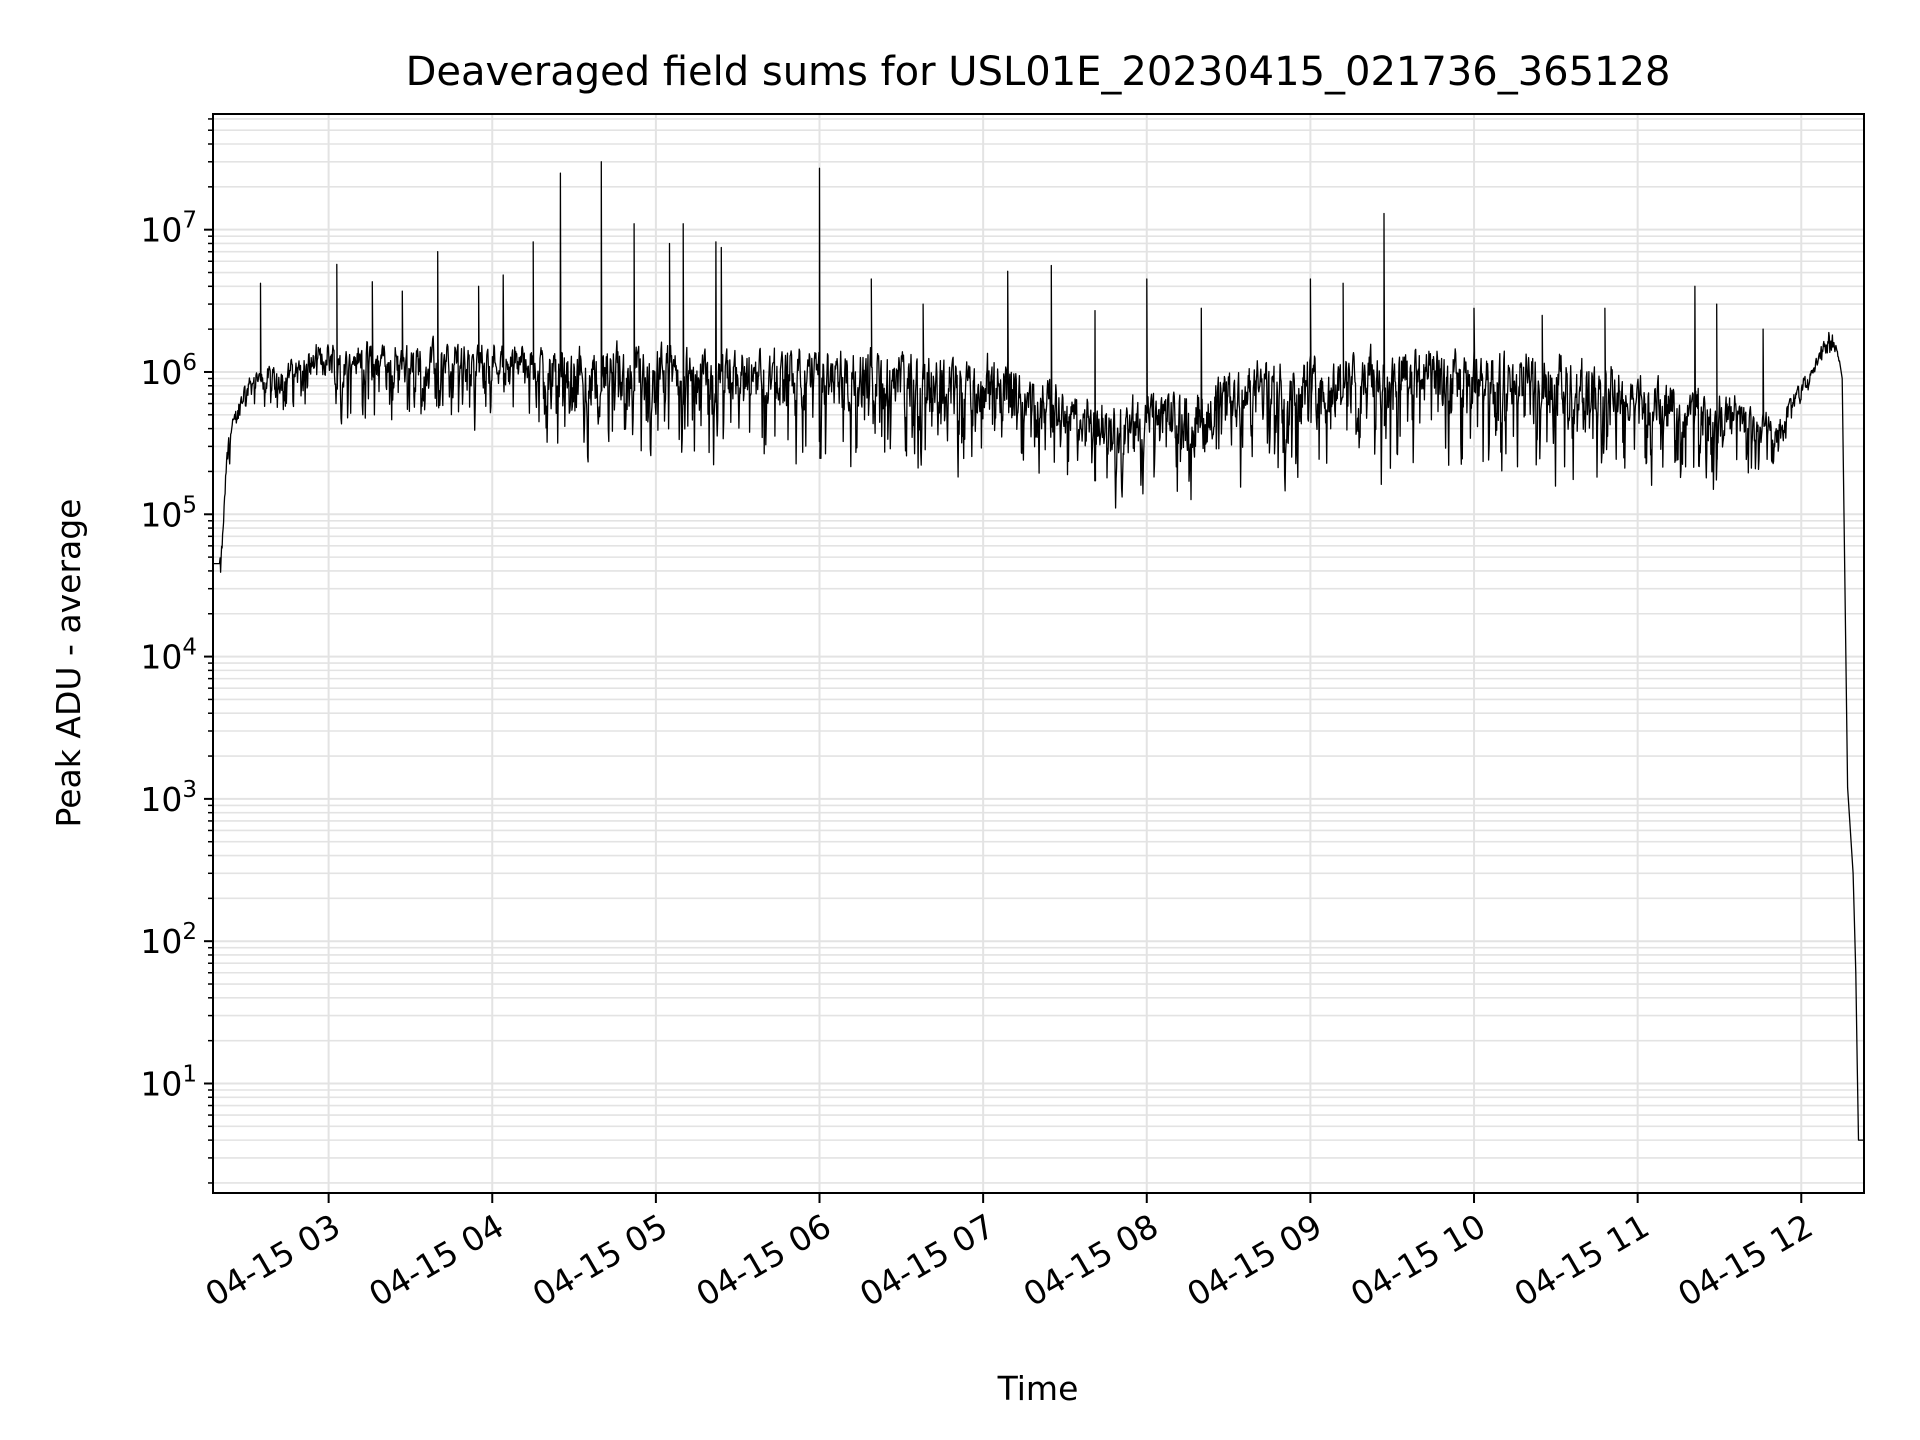  Describe the element at coordinates (189, 363) in the screenshot. I see `y-tick-exponent: 6` at that location.